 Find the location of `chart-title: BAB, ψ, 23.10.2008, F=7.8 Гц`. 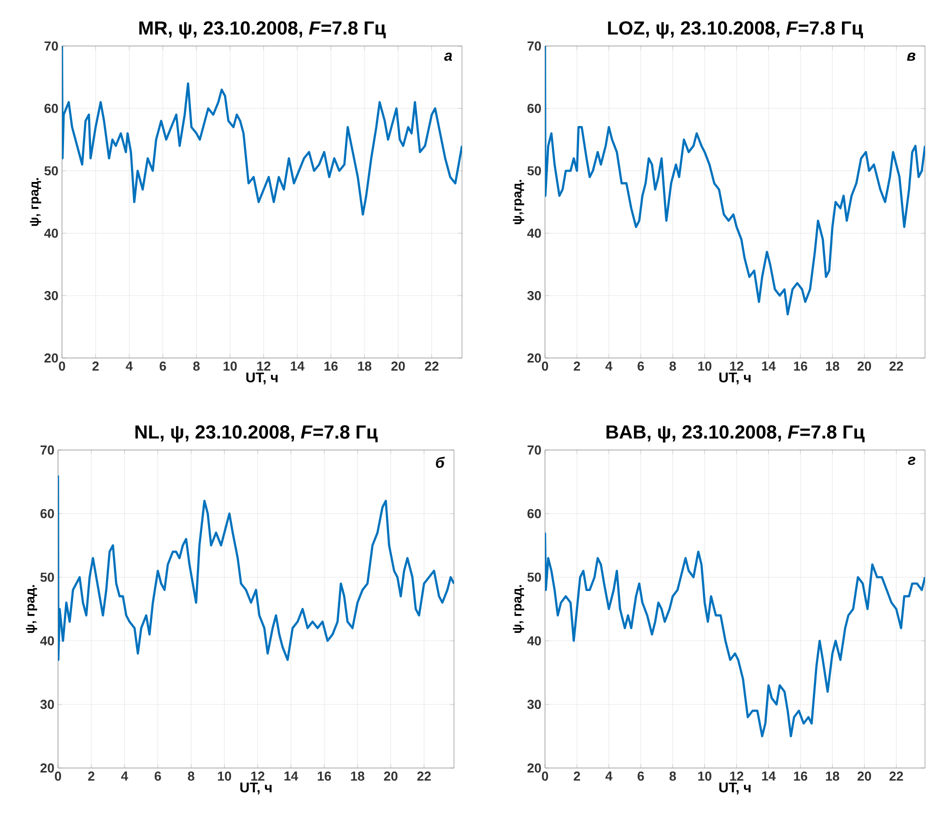

chart-title: BAB, ψ, 23.10.2008, F=7.8 Гц is located at coordinates (735, 433).